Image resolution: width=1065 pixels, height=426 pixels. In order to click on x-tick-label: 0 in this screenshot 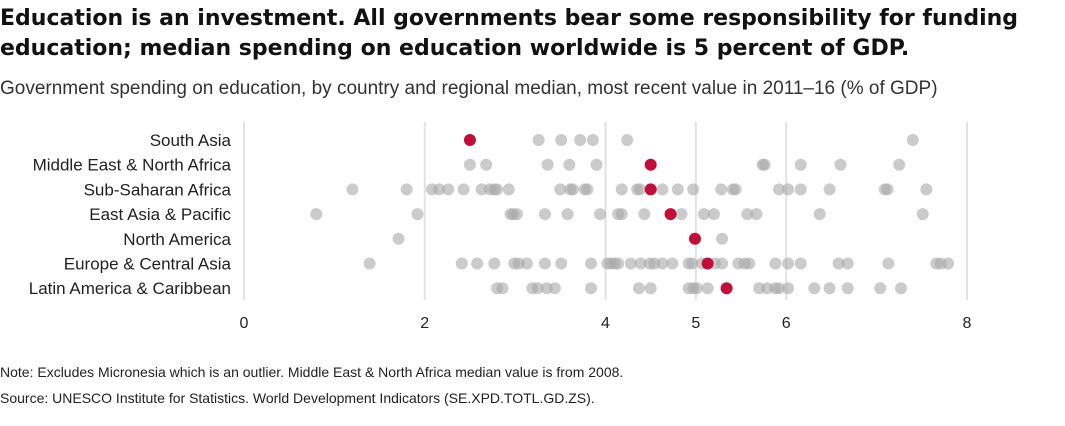, I will do `click(244, 323)`.